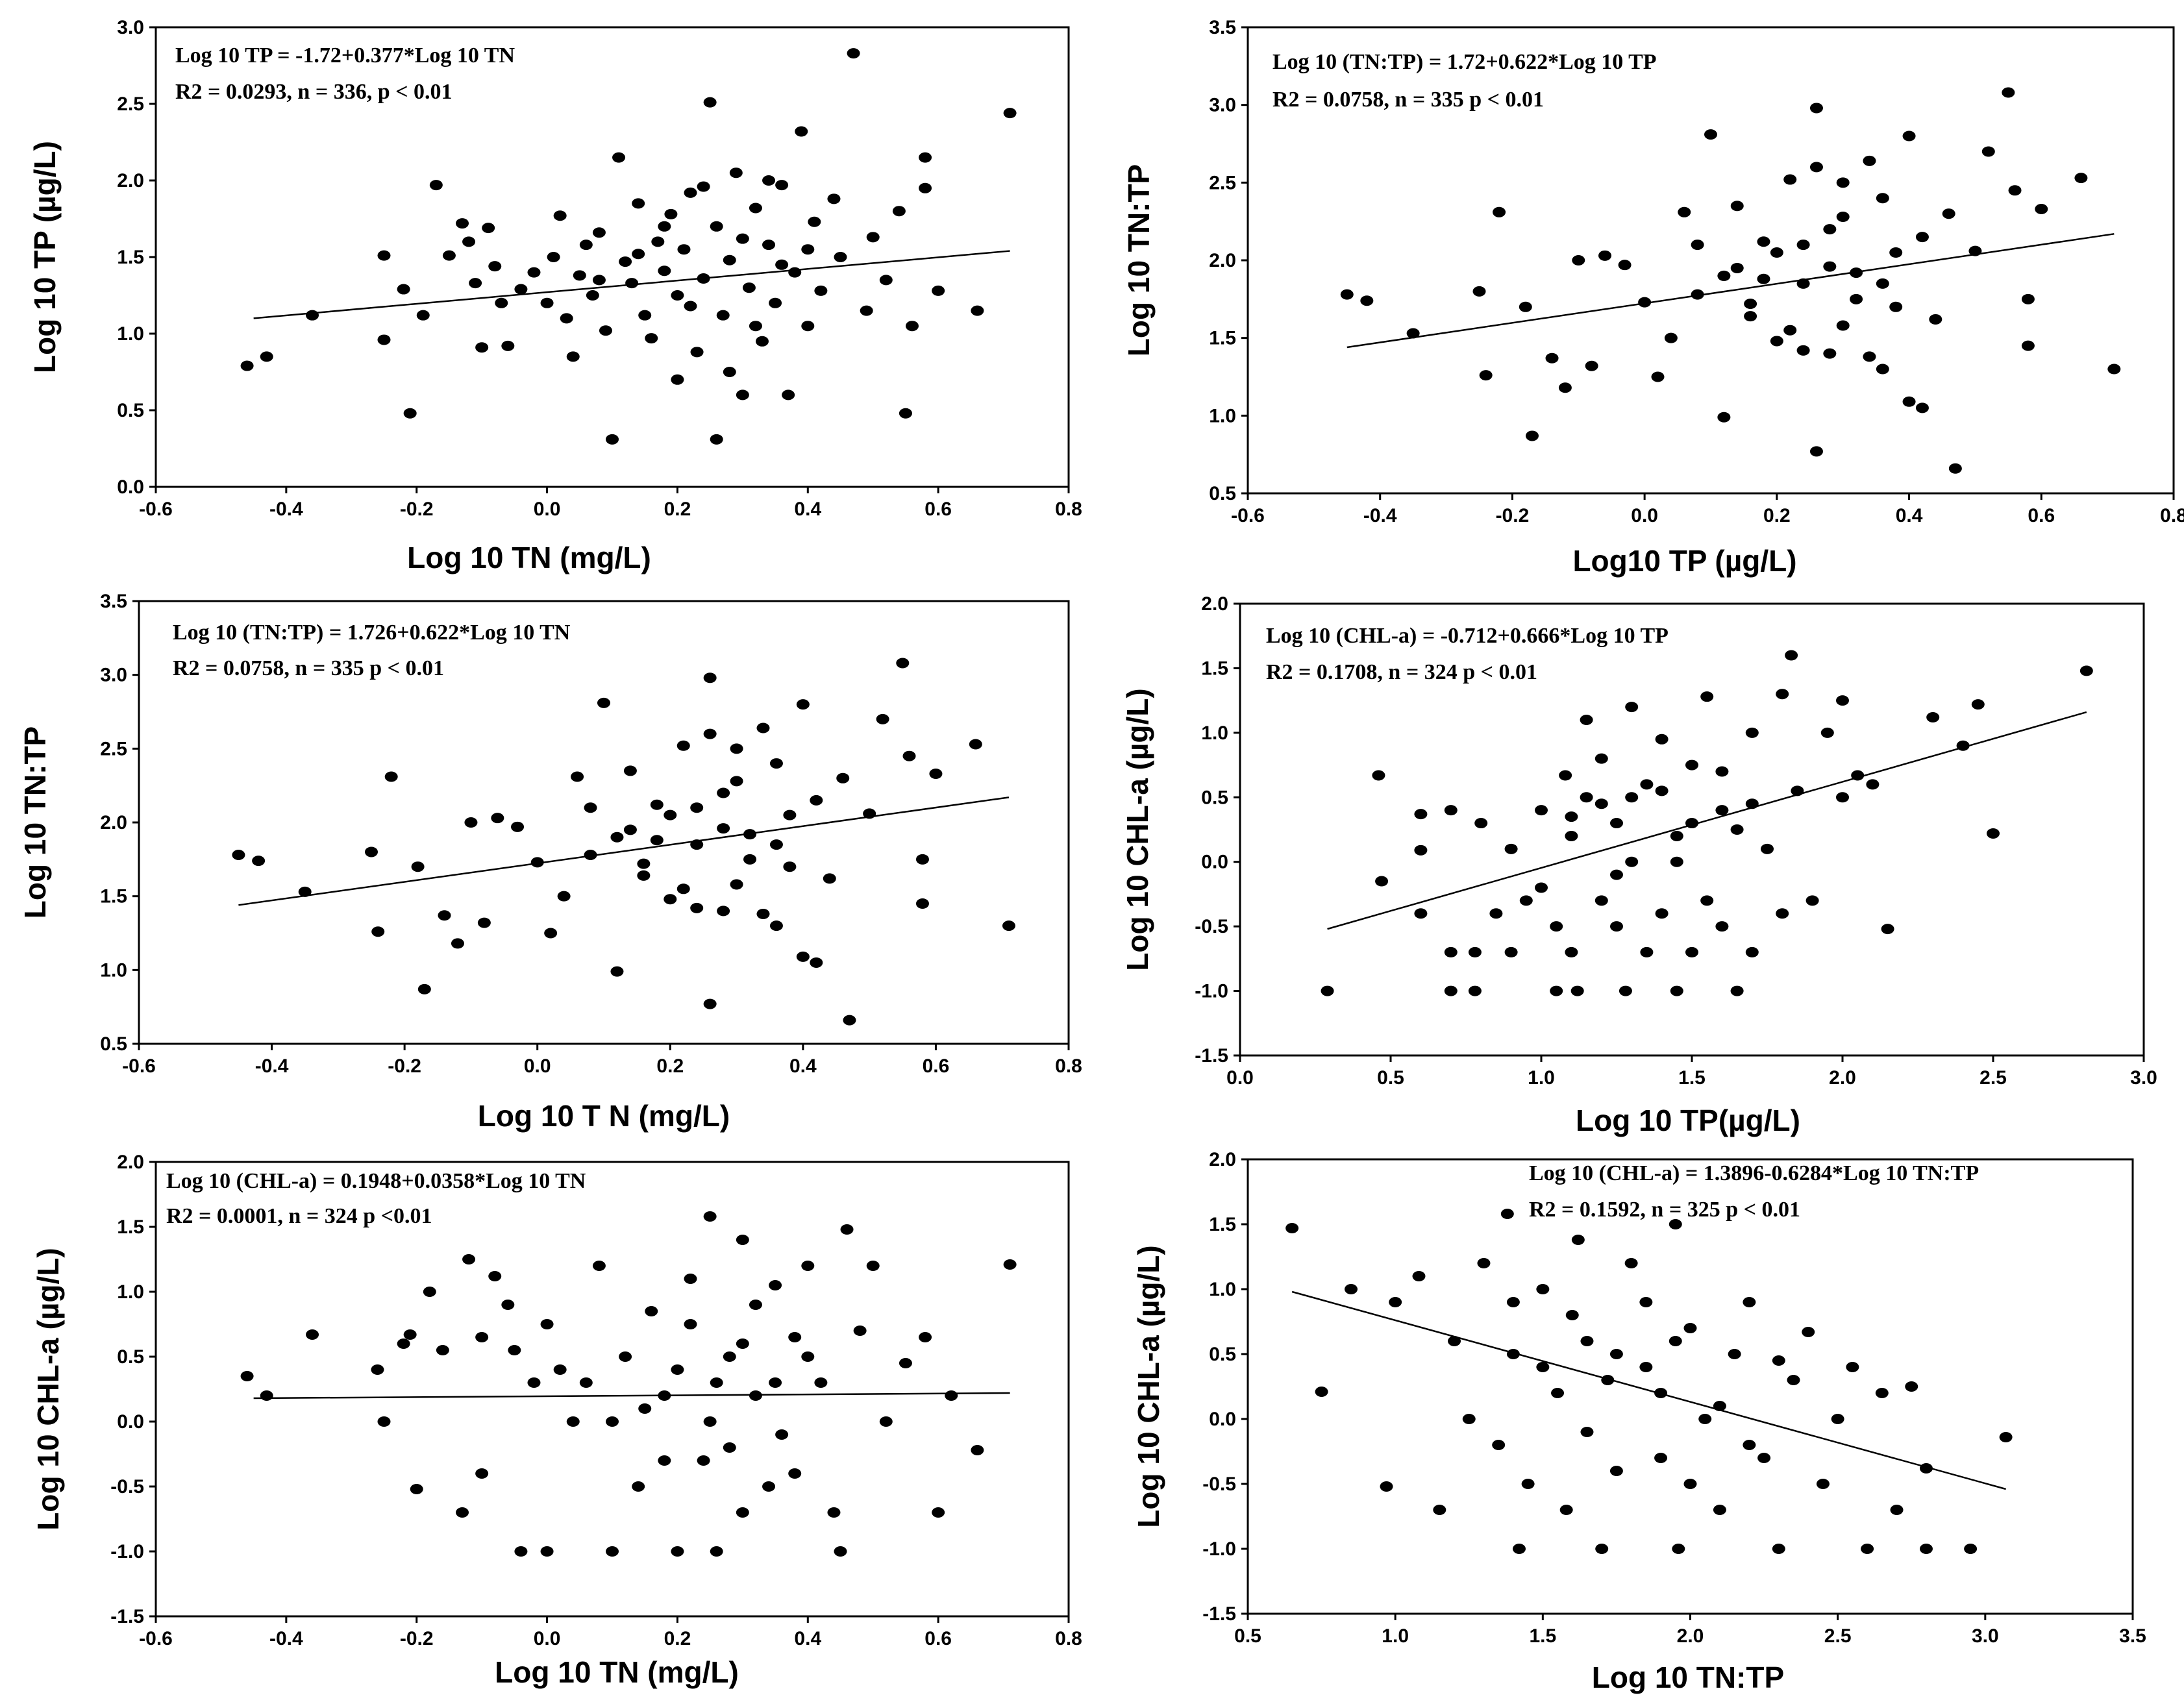  What do you see at coordinates (1465, 62) in the screenshot?
I see `equation-line: Log 10 (TN:TP) = 1.72+0.622*Log 10 TP` at bounding box center [1465, 62].